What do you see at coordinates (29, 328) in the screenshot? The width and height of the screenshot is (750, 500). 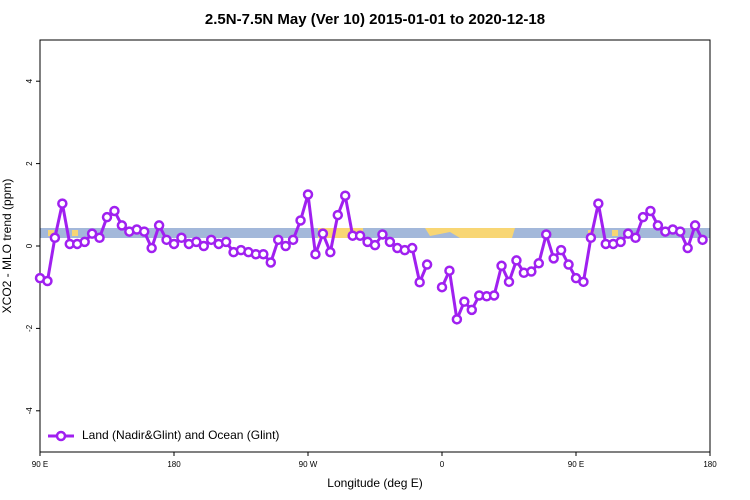 I see `y-tick-label: -2` at bounding box center [29, 328].